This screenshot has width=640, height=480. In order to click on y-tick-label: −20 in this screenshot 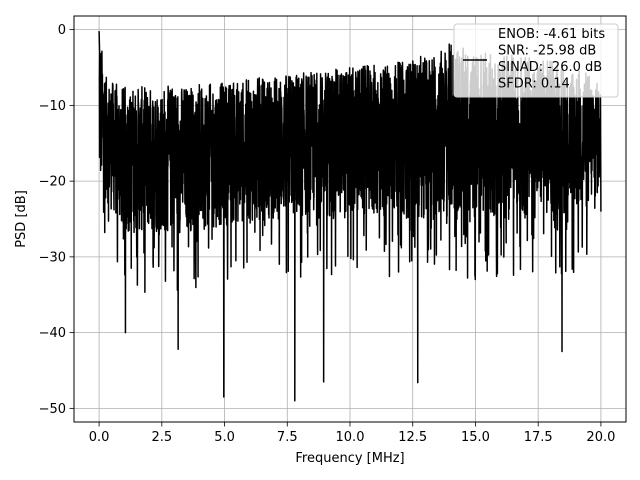, I will do `click(52, 182)`.